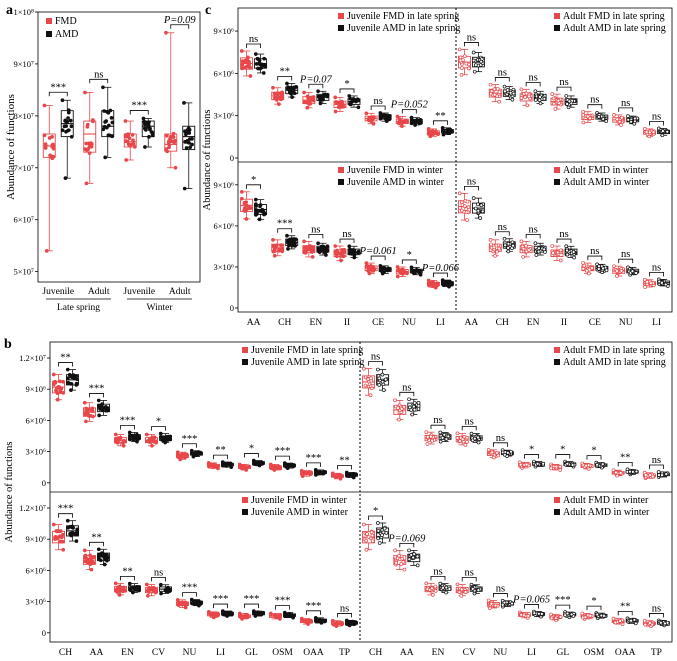 This screenshot has height=661, width=677. I want to click on panel-b-sub2-legend-amd-label: Juvenile AMD in winter, so click(300, 512).